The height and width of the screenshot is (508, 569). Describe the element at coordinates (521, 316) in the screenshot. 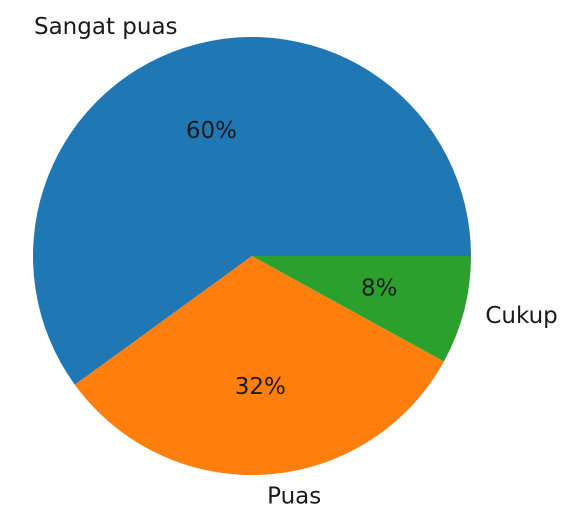

I see `pie-label-cukup: Cukup` at that location.